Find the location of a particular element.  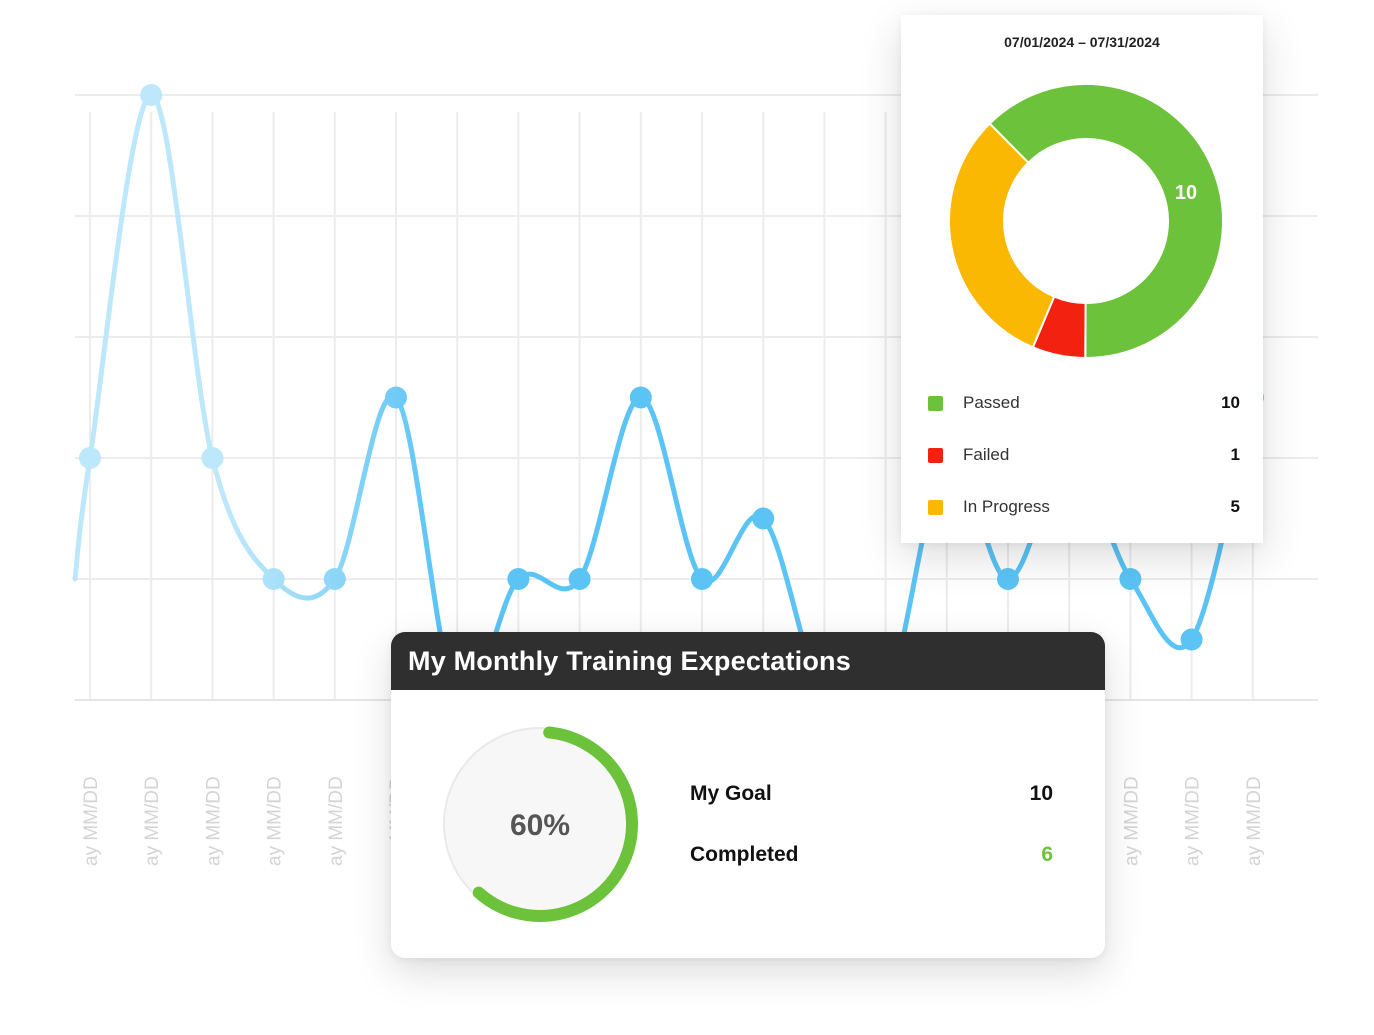

legend-value: 10 is located at coordinates (1230, 402).